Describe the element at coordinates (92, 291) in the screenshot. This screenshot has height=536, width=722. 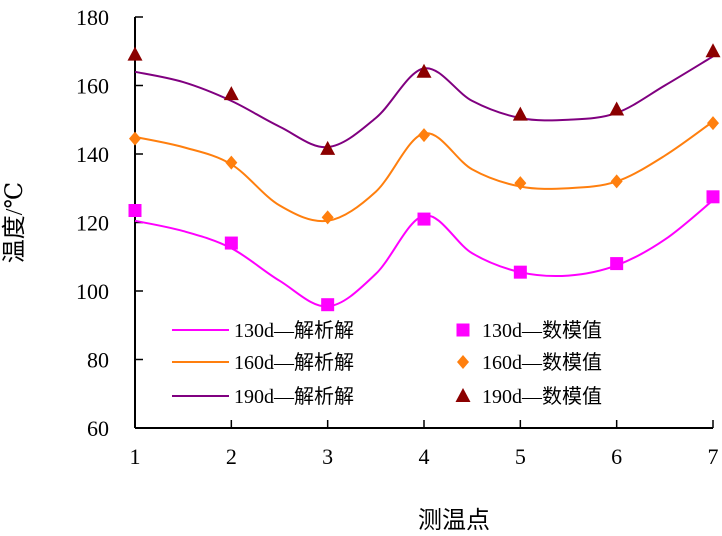
I see `y-tick-label: 100` at that location.